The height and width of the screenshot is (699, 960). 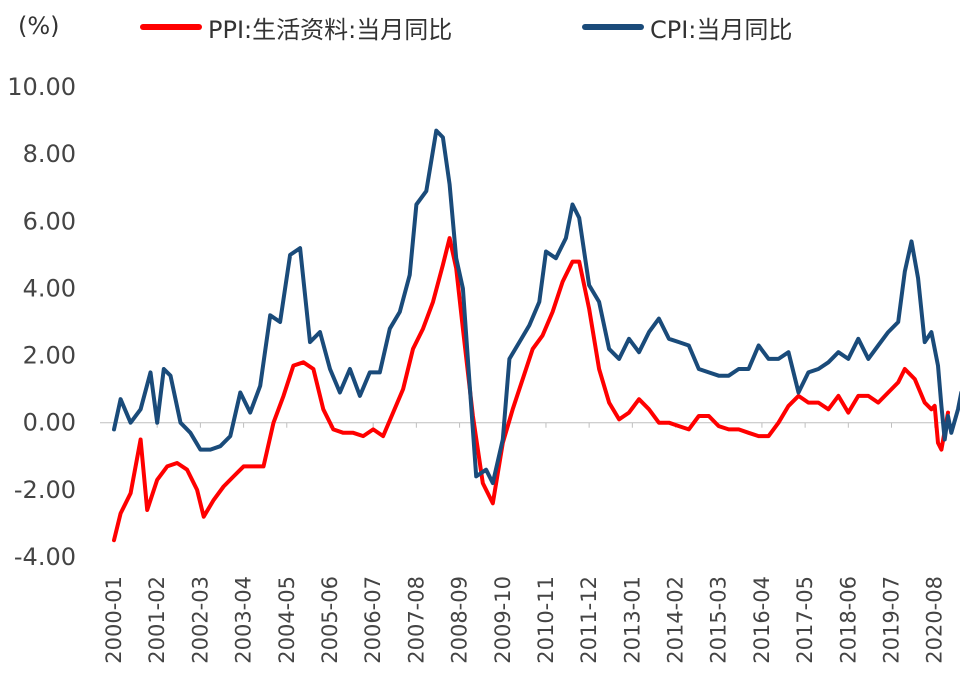 I want to click on y-tick-label: 2.00, so click(x=49, y=356).